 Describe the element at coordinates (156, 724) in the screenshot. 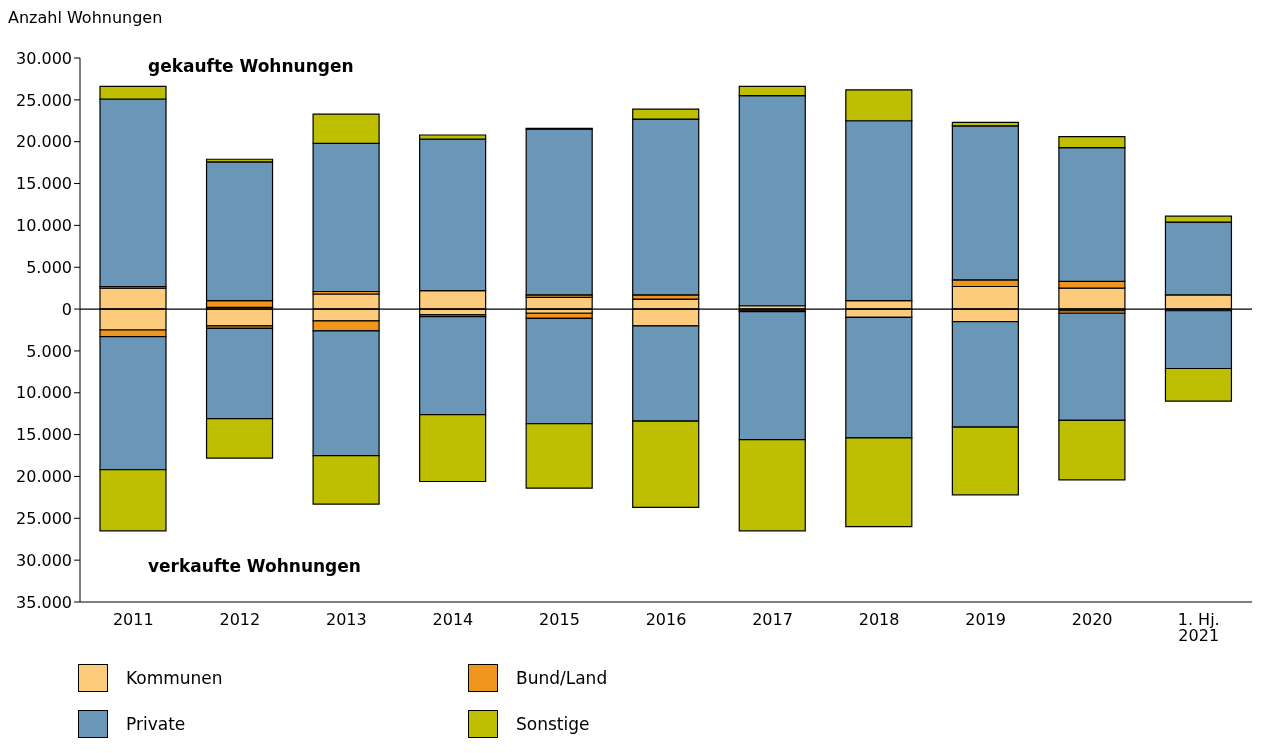

I see `legend-label: Private` at that location.